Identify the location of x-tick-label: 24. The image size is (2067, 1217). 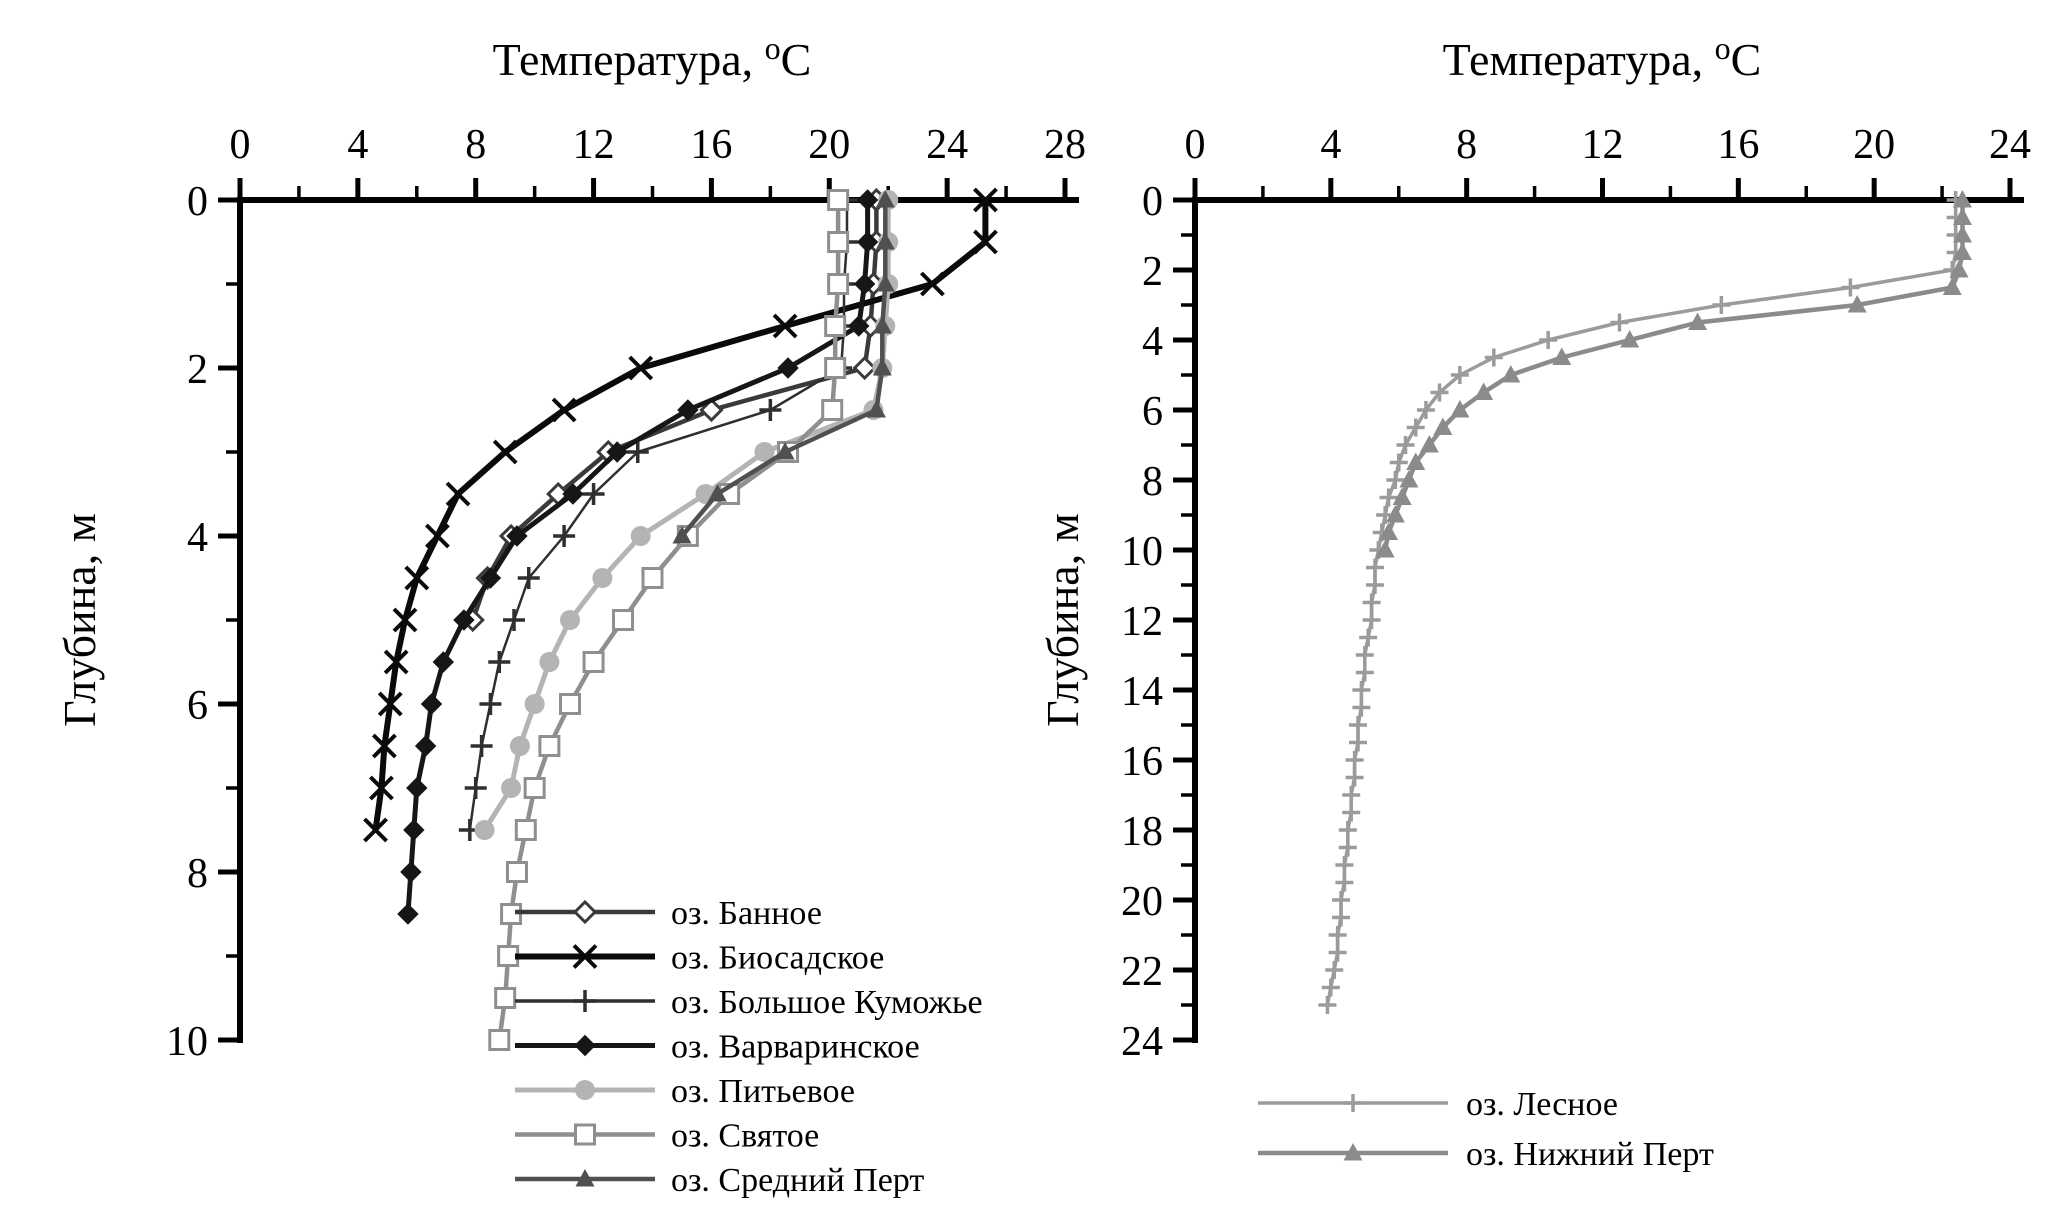
(947, 145).